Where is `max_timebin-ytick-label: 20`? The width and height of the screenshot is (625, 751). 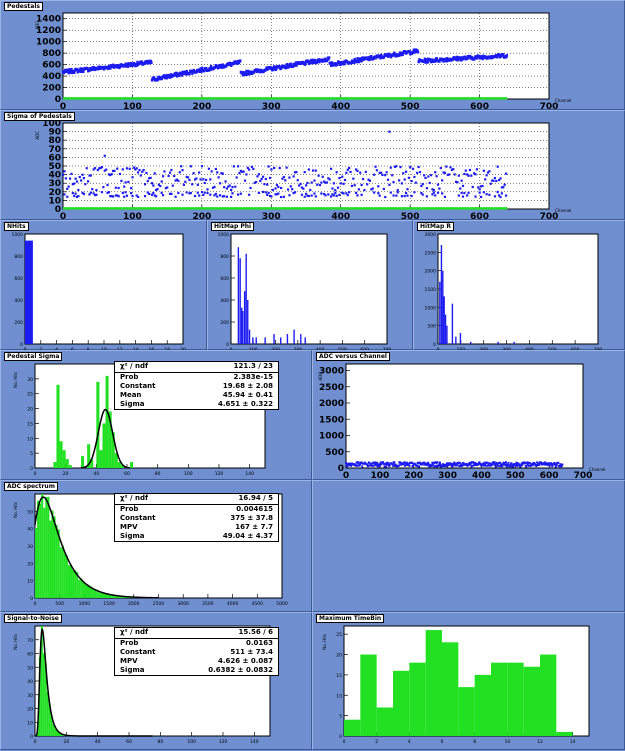
max_timebin-ytick-label: 20 is located at coordinates (339, 656).